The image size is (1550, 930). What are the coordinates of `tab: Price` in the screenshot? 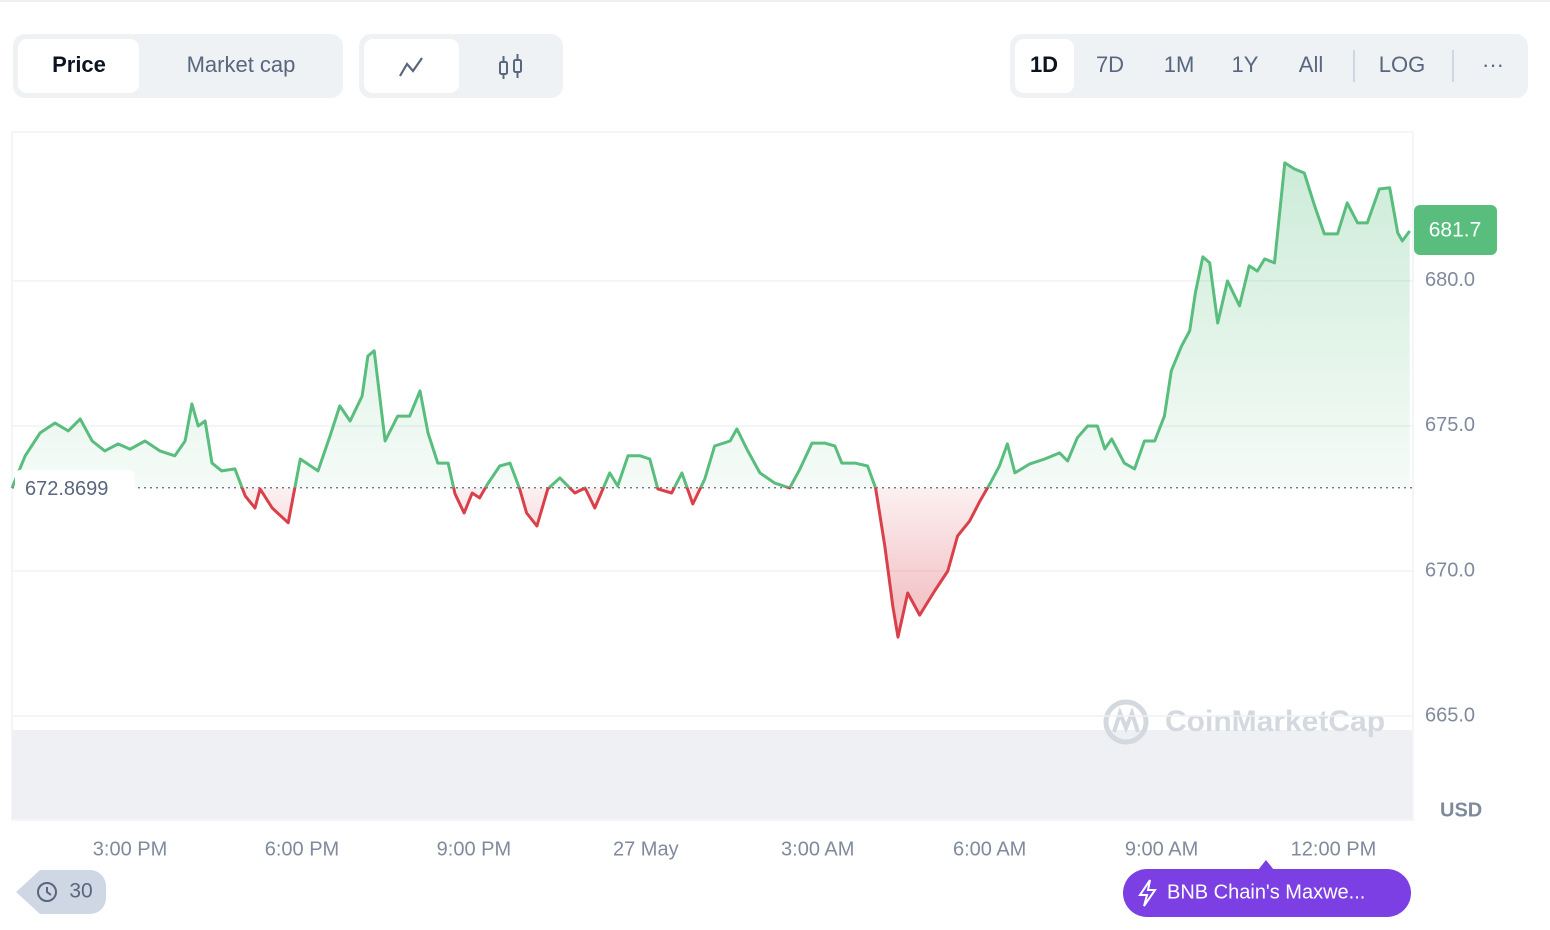 It's located at (79, 64).